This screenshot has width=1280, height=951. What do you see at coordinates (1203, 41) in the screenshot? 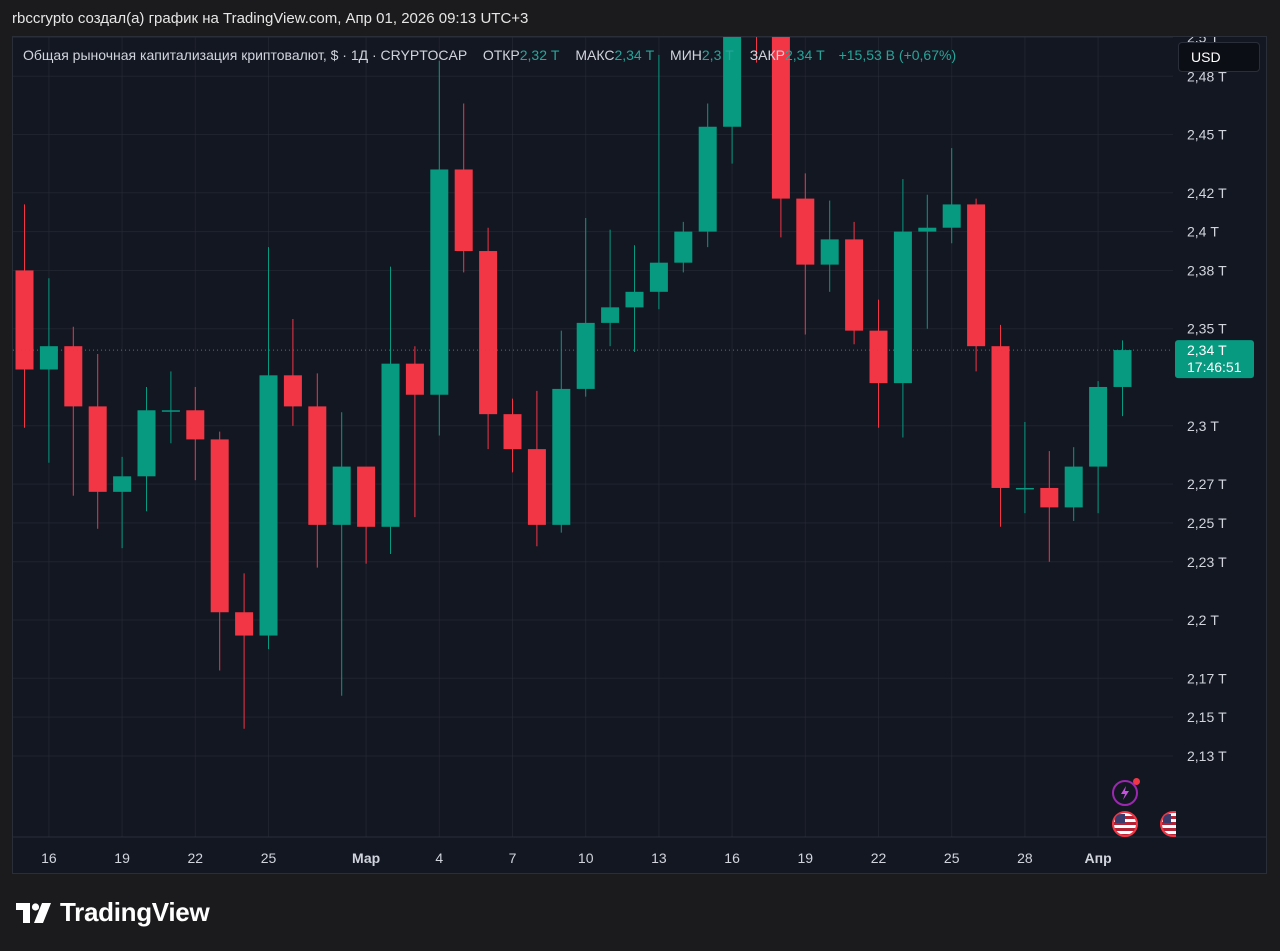
I see `price-tick-label: 2,5 Т` at bounding box center [1203, 41].